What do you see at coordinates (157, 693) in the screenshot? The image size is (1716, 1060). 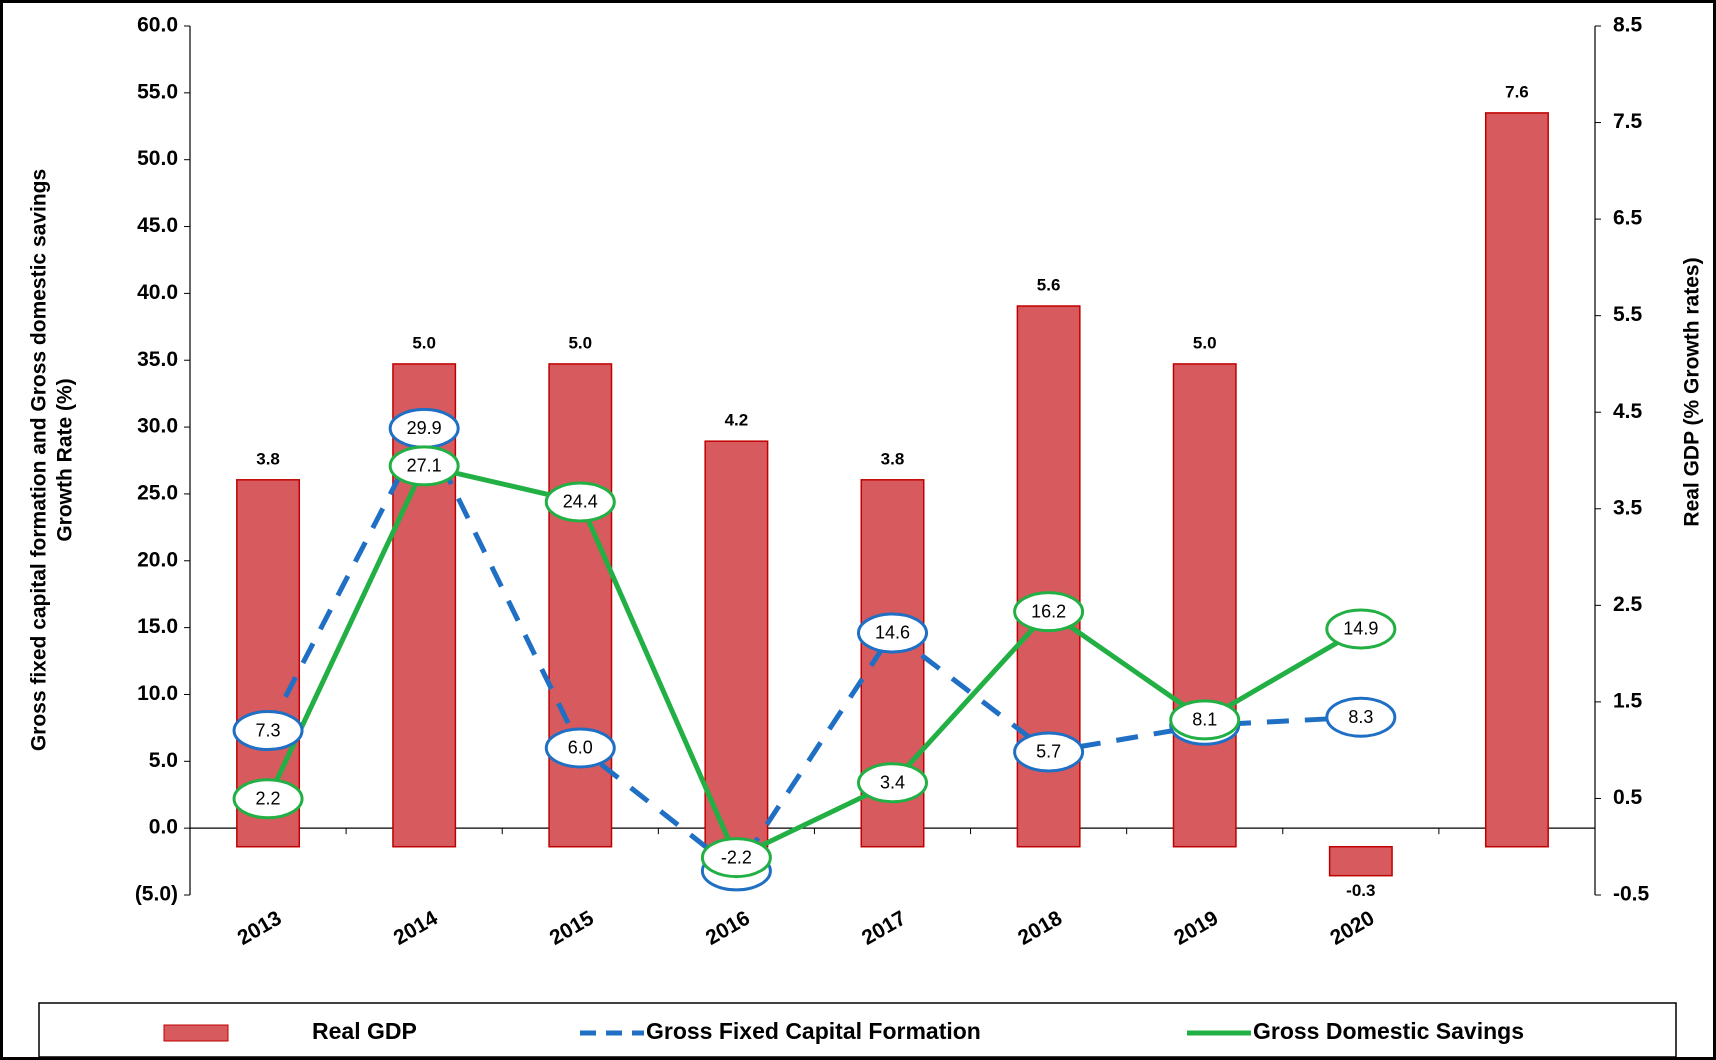 I see `y-tick-label: 10.0` at bounding box center [157, 693].